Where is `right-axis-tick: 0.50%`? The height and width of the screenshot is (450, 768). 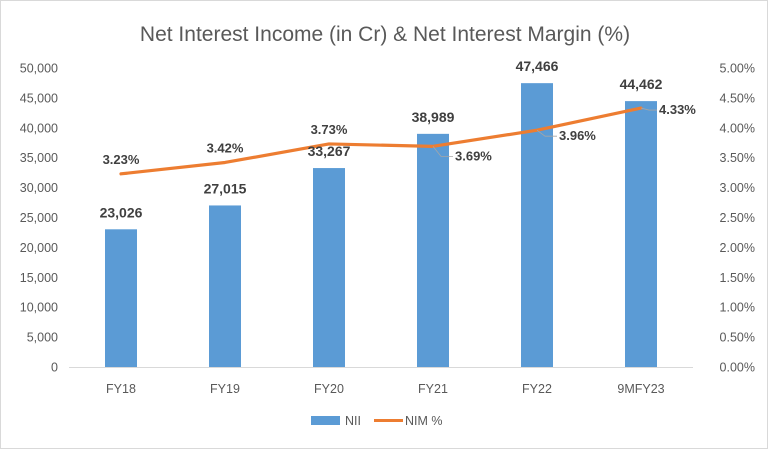
right-axis-tick: 0.50% is located at coordinates (737, 338).